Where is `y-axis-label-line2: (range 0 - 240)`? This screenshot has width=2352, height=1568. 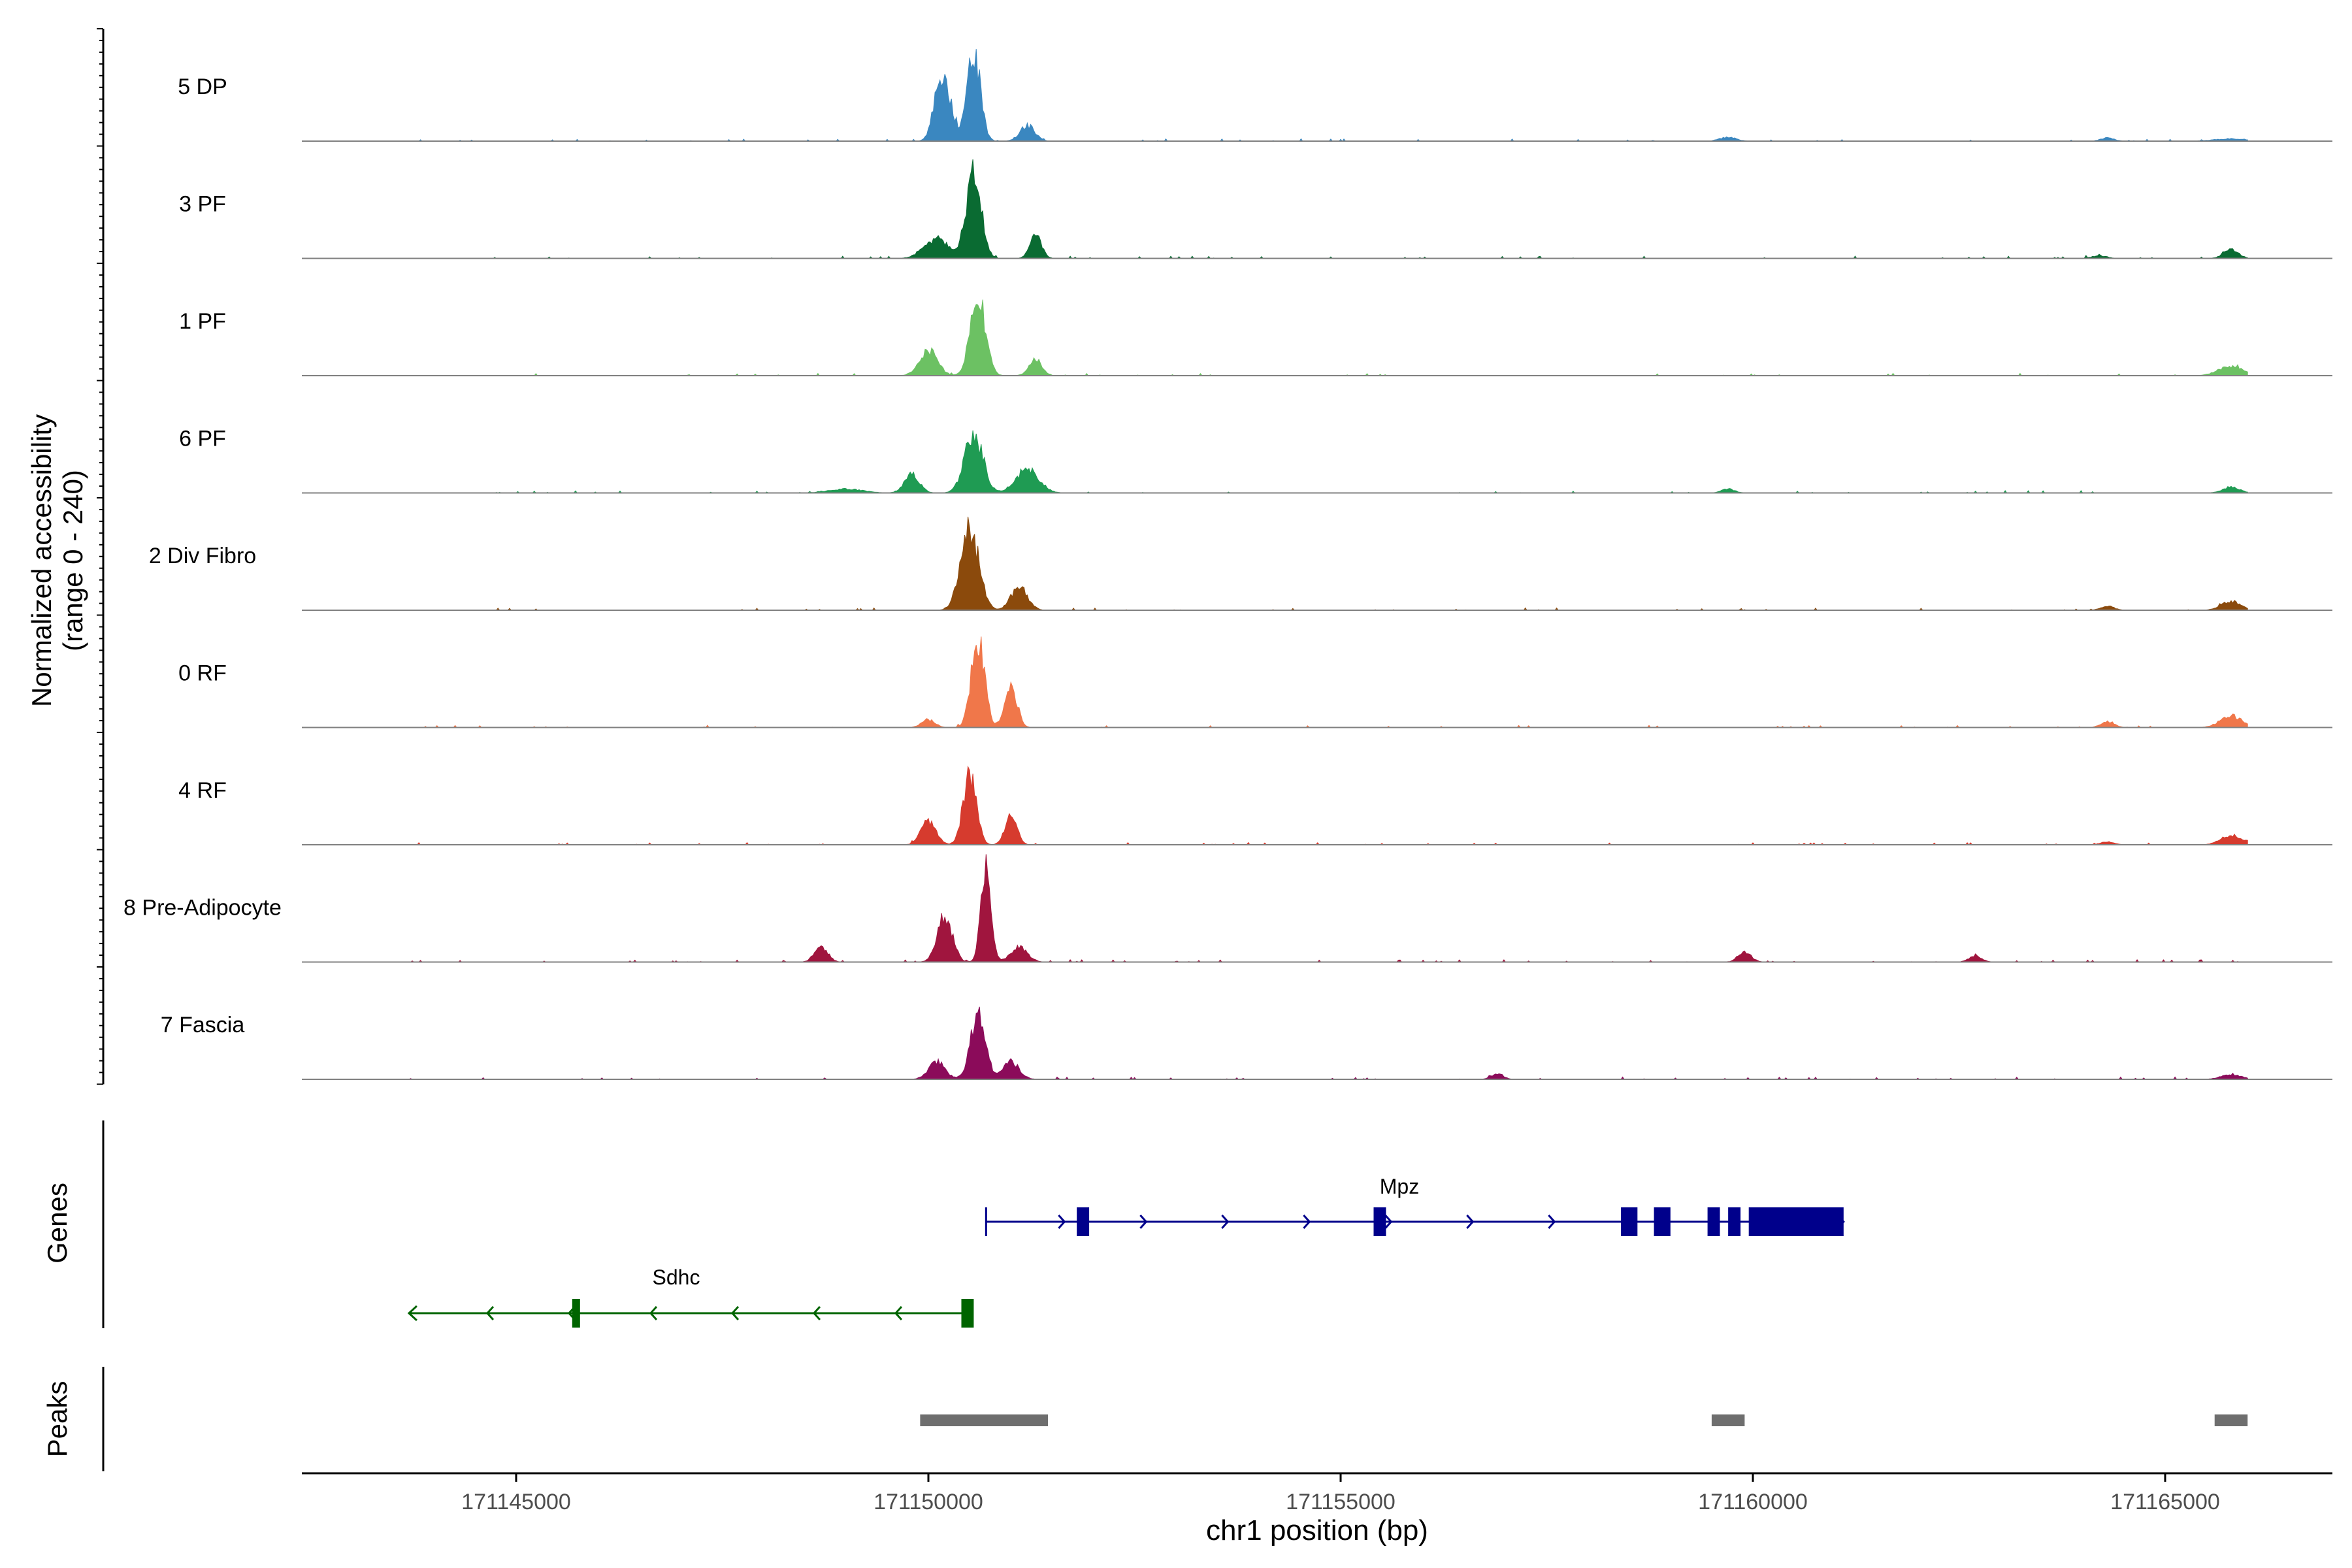 y-axis-label-line2: (range 0 - 240) is located at coordinates (72, 560).